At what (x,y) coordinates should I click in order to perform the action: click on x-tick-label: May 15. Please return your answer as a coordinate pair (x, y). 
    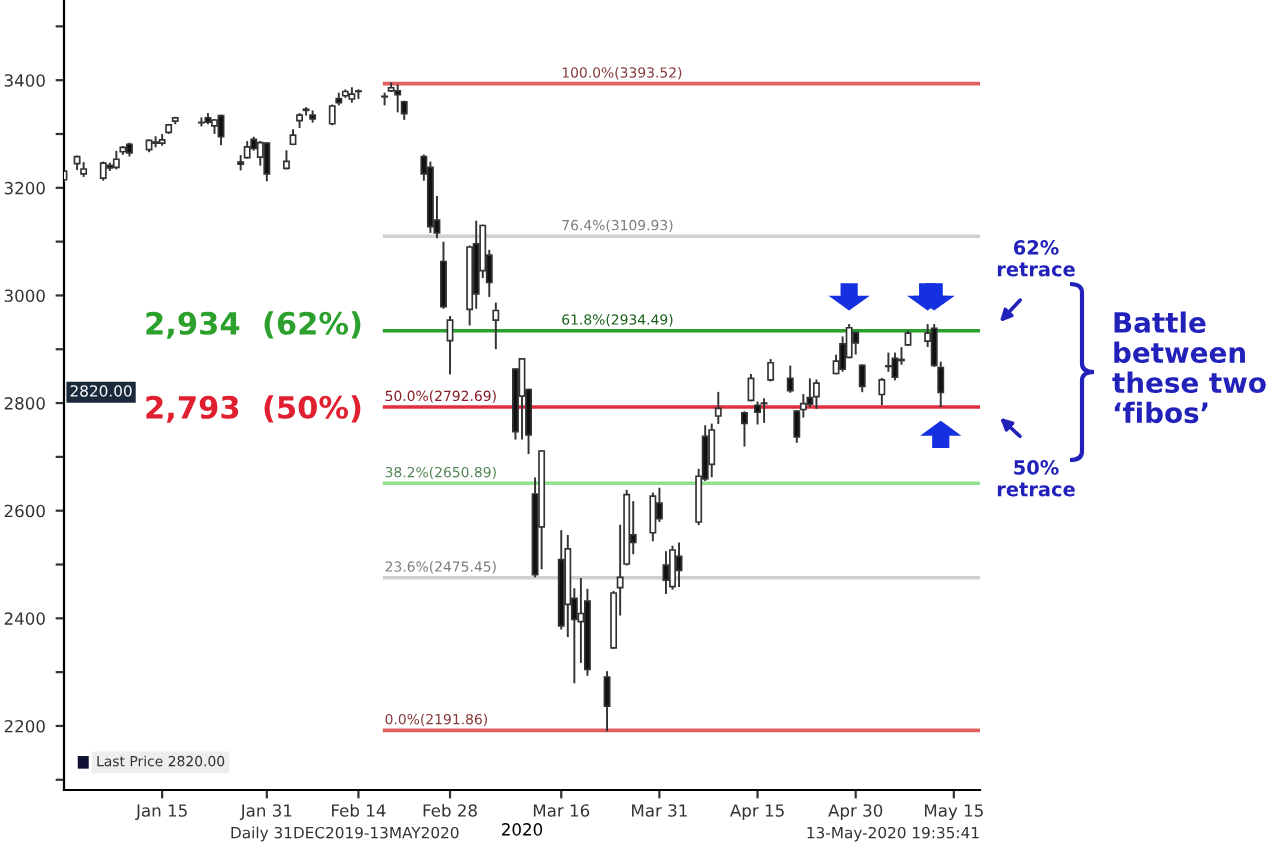
    Looking at the image, I should click on (953, 812).